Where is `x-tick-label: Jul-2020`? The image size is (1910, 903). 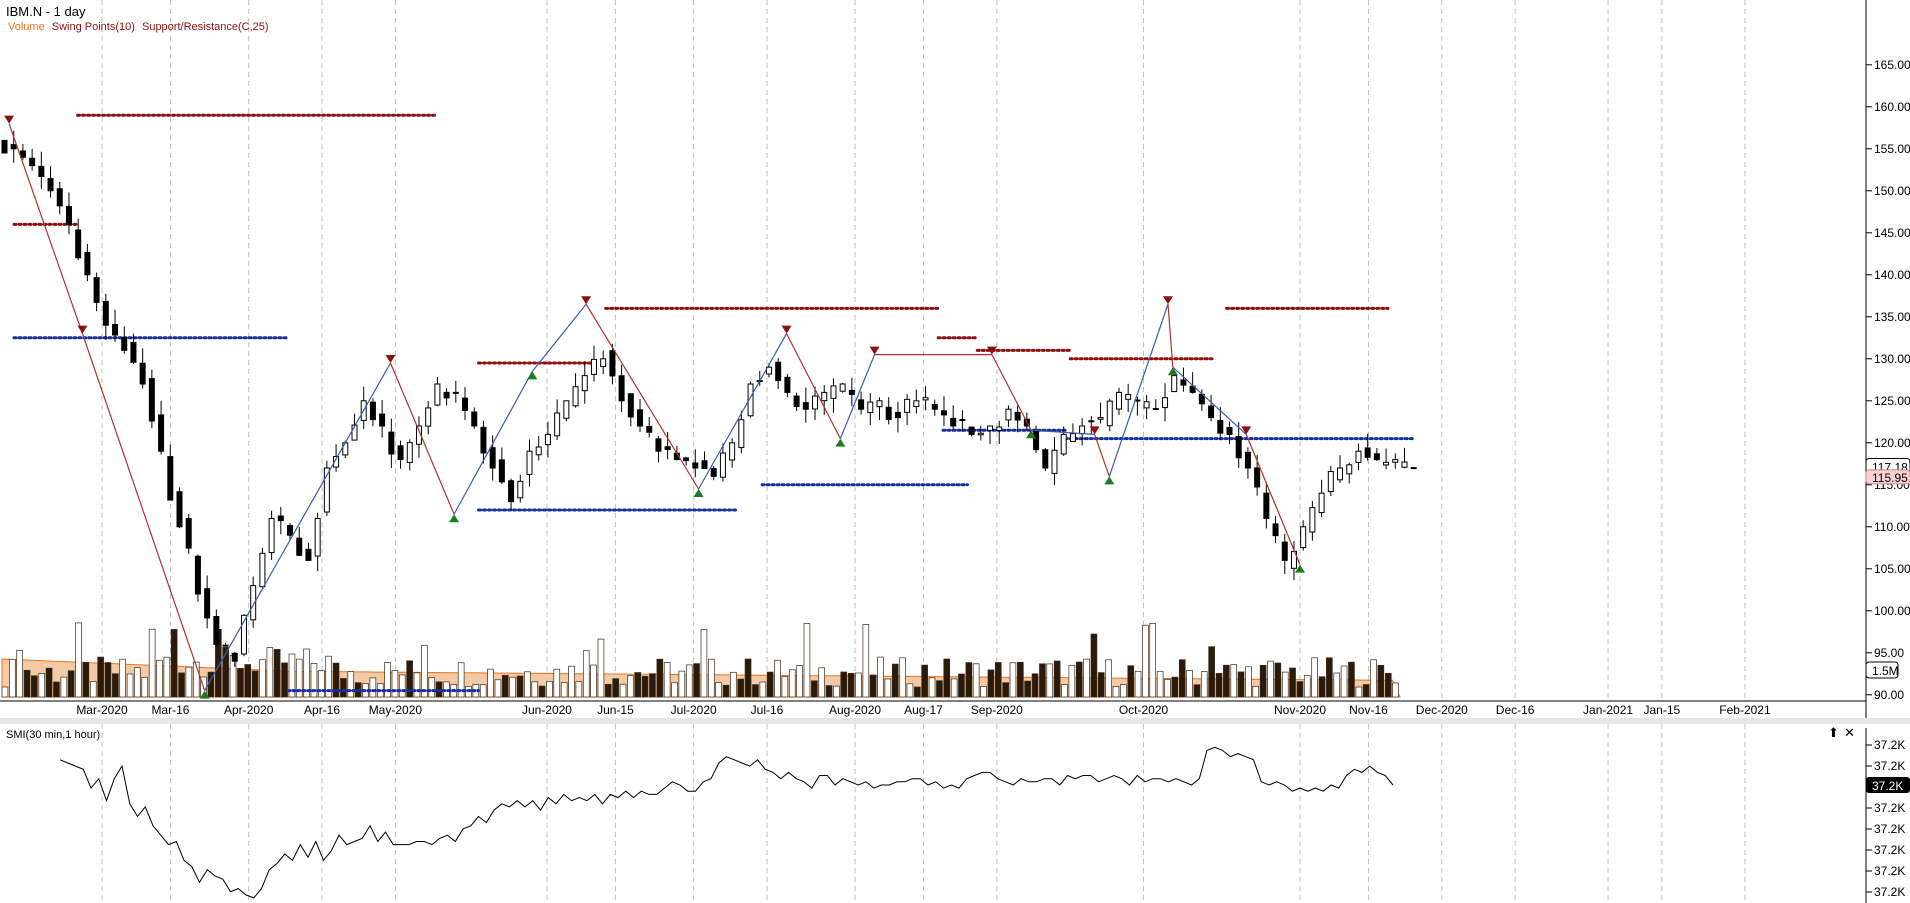
x-tick-label: Jul-2020 is located at coordinates (694, 710).